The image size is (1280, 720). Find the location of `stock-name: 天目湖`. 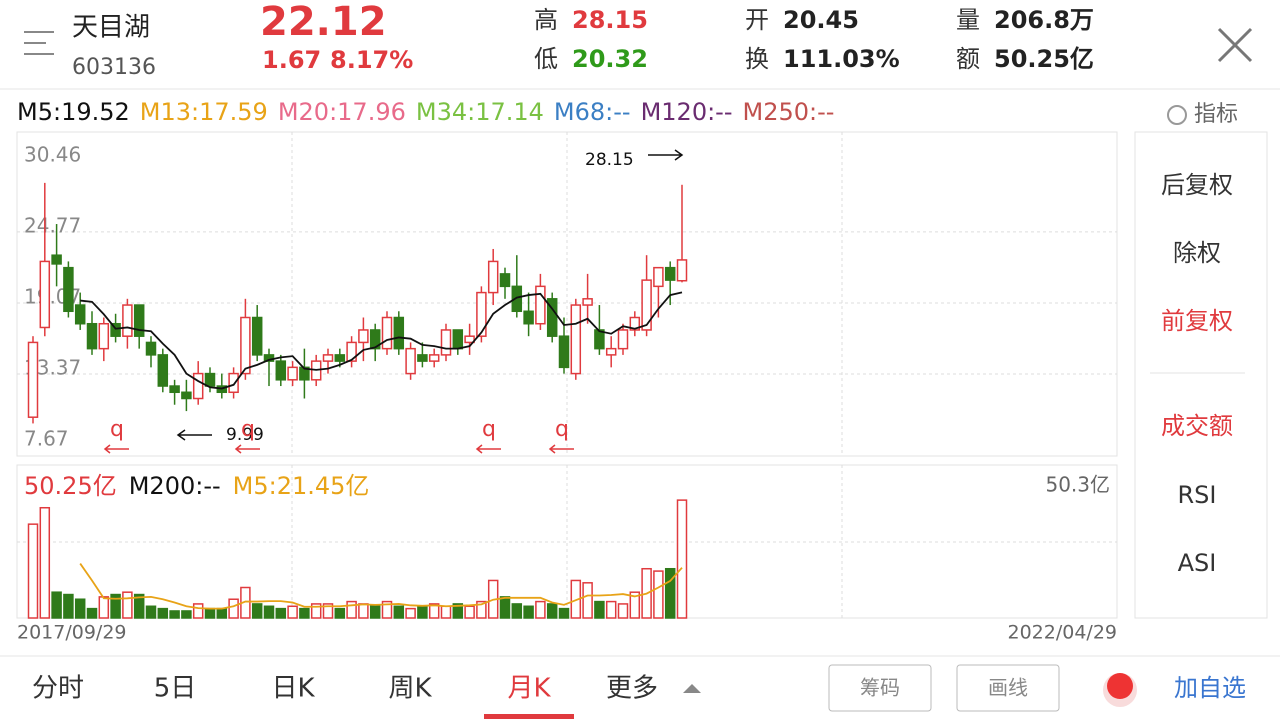

stock-name: 天目湖 is located at coordinates (111, 28).